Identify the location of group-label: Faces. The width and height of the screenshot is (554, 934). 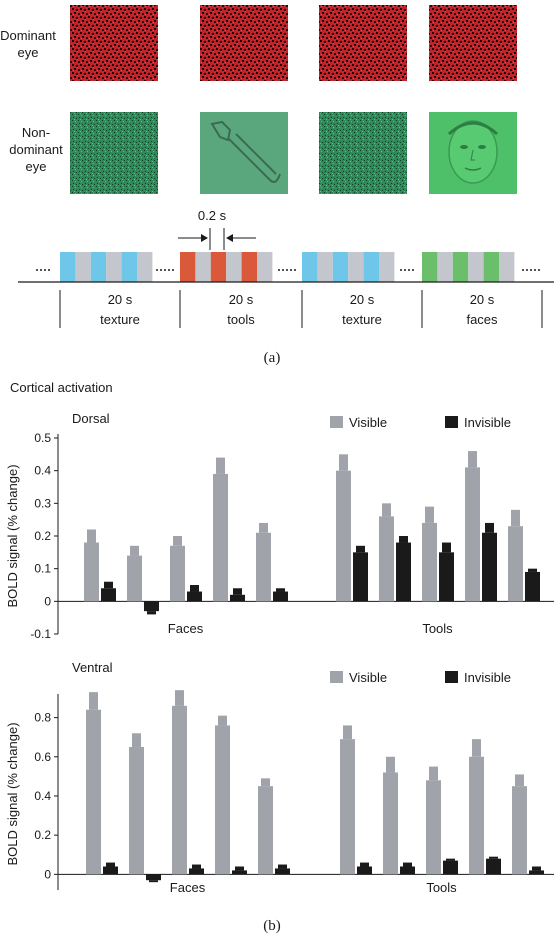
(188, 887).